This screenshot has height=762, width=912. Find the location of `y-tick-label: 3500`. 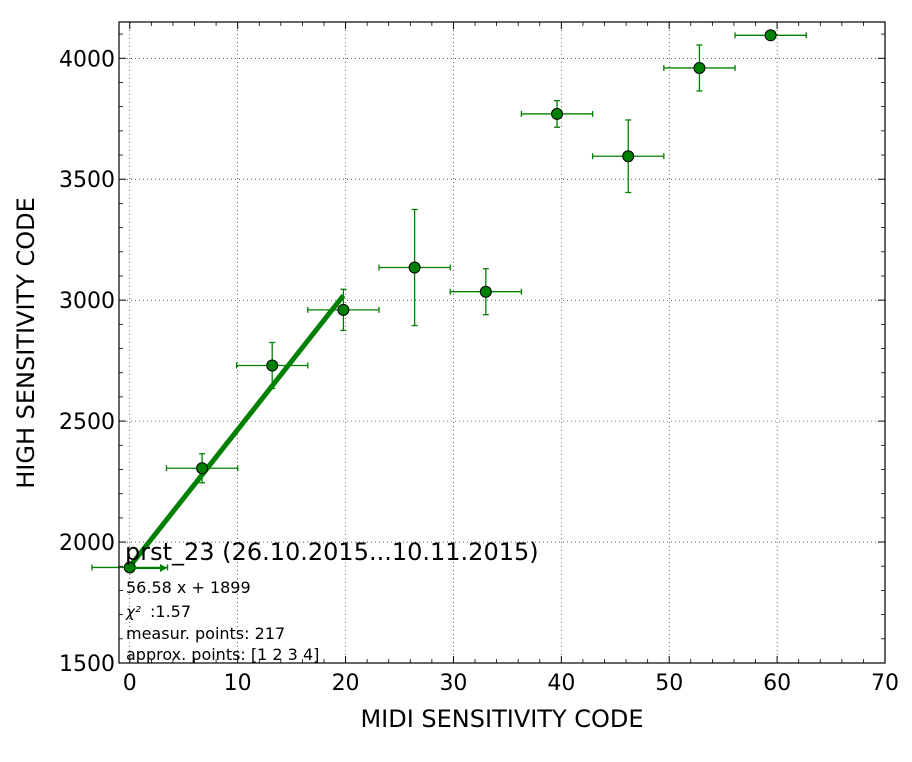

y-tick-label: 3500 is located at coordinates (87, 180).